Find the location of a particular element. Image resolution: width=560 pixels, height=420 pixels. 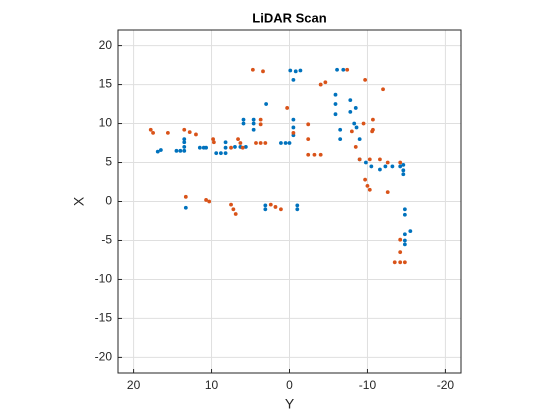

y-tick-label: 0 is located at coordinates (108, 201).